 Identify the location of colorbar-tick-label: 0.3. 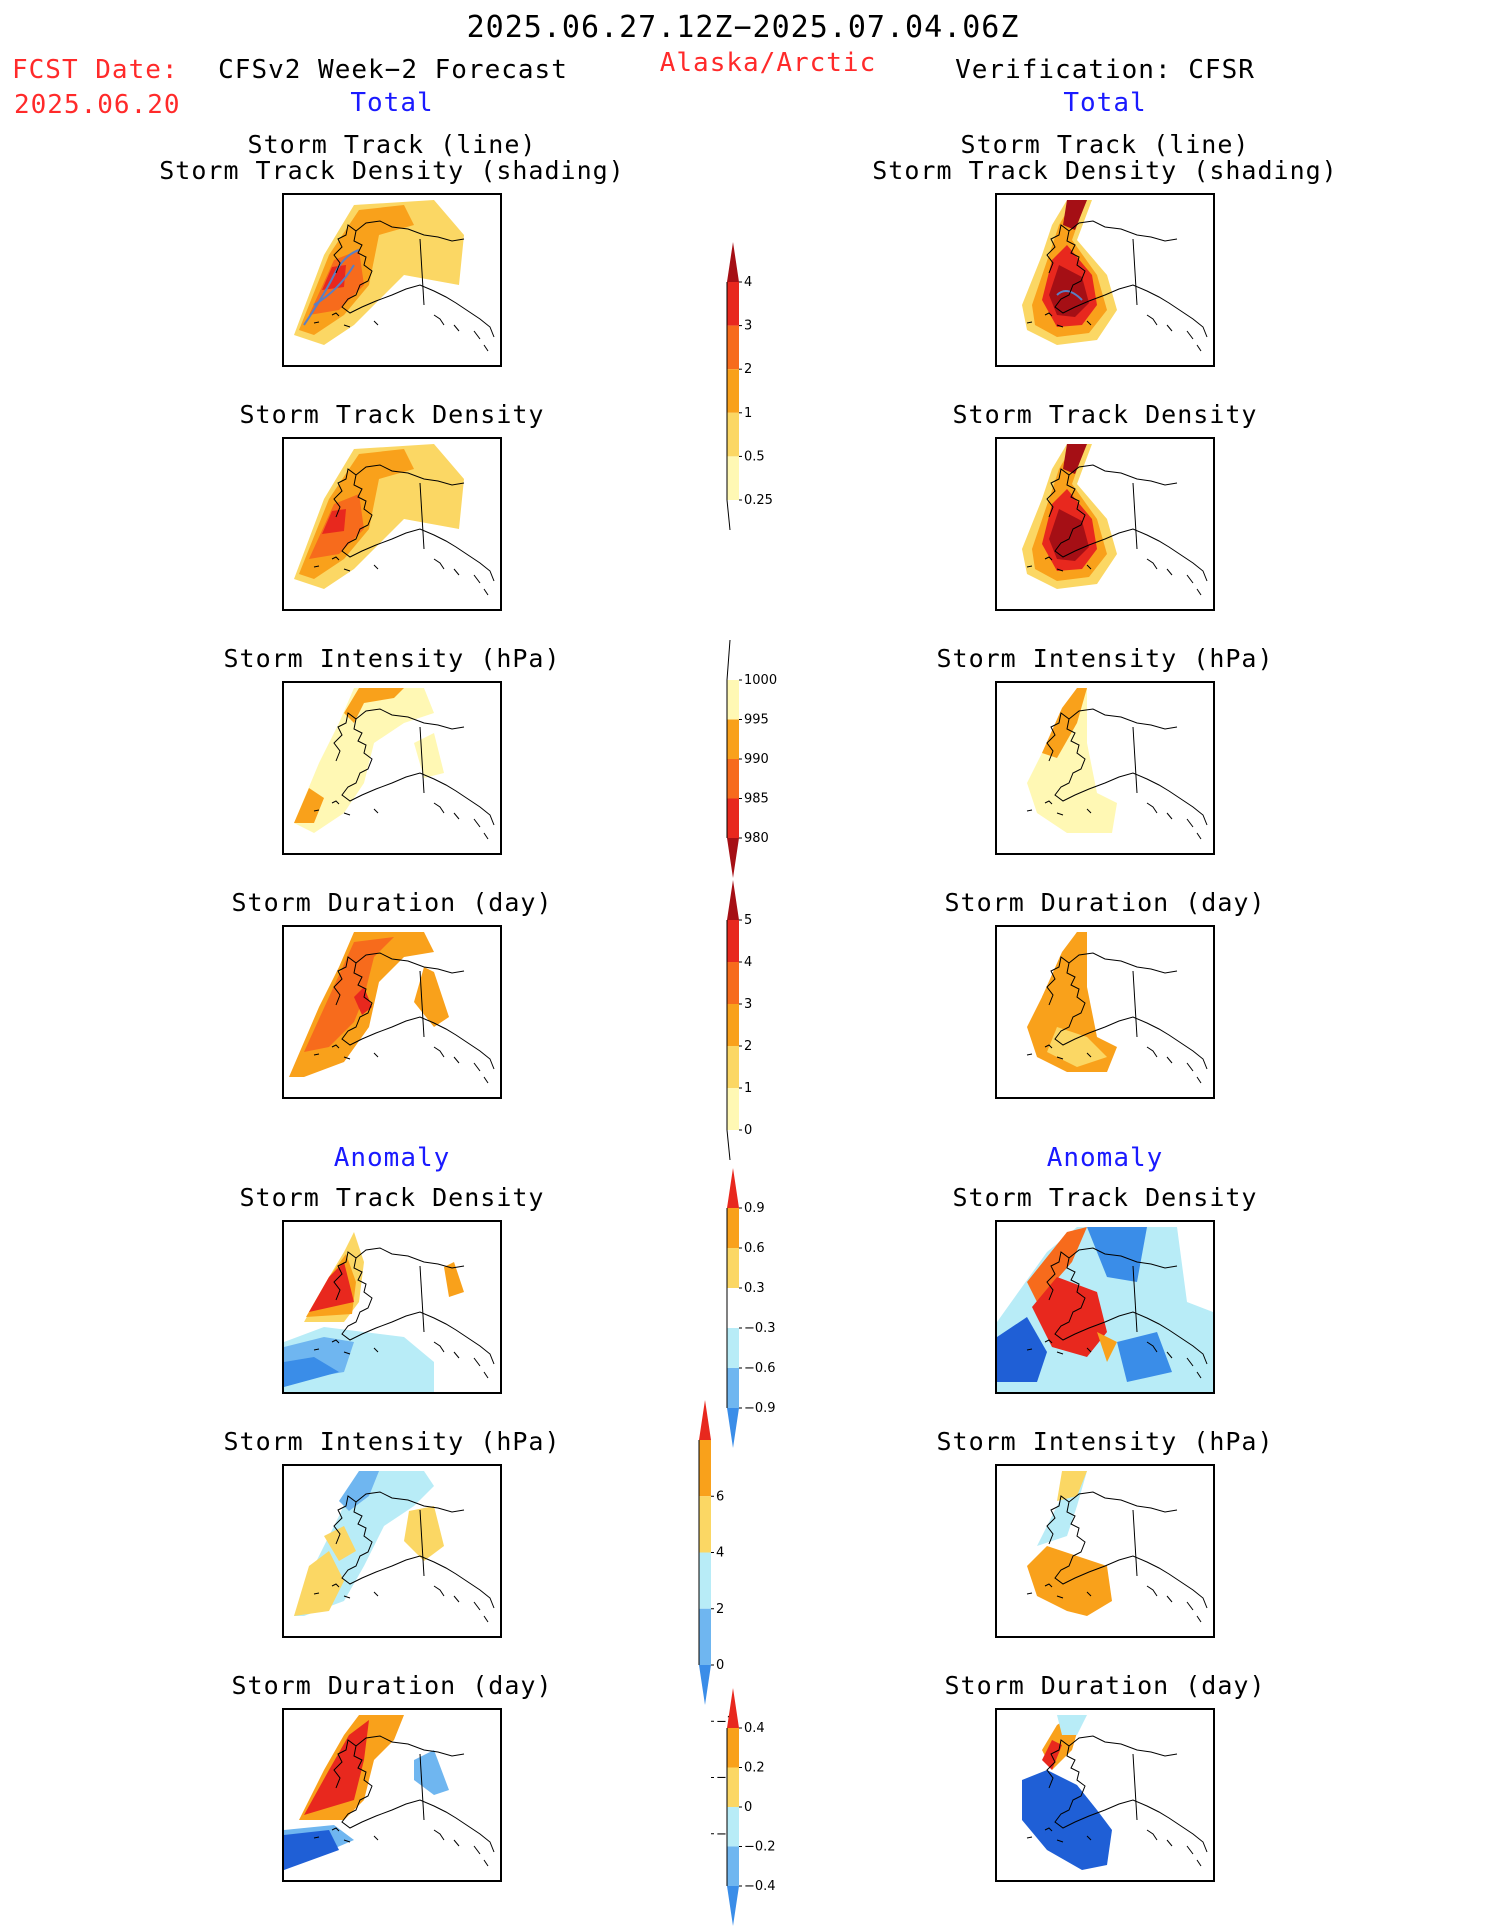
(754, 1288).